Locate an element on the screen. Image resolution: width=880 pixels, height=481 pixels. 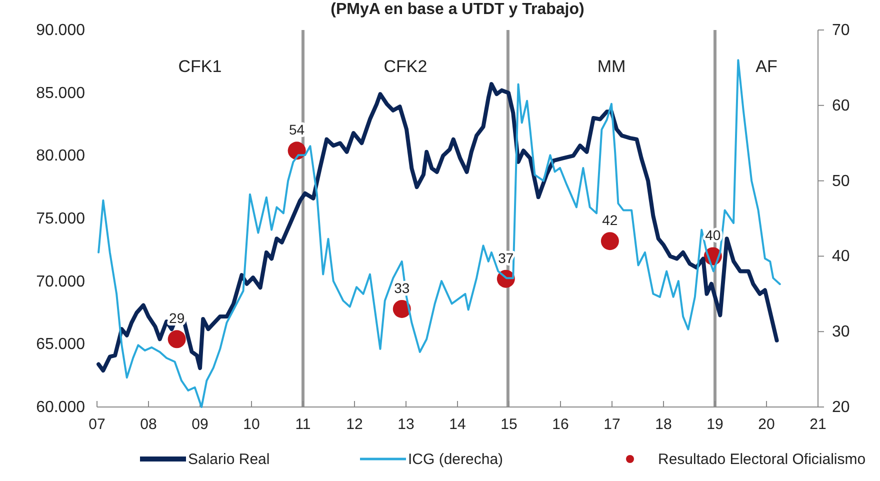
x-tick-label: 11 is located at coordinates (303, 424).